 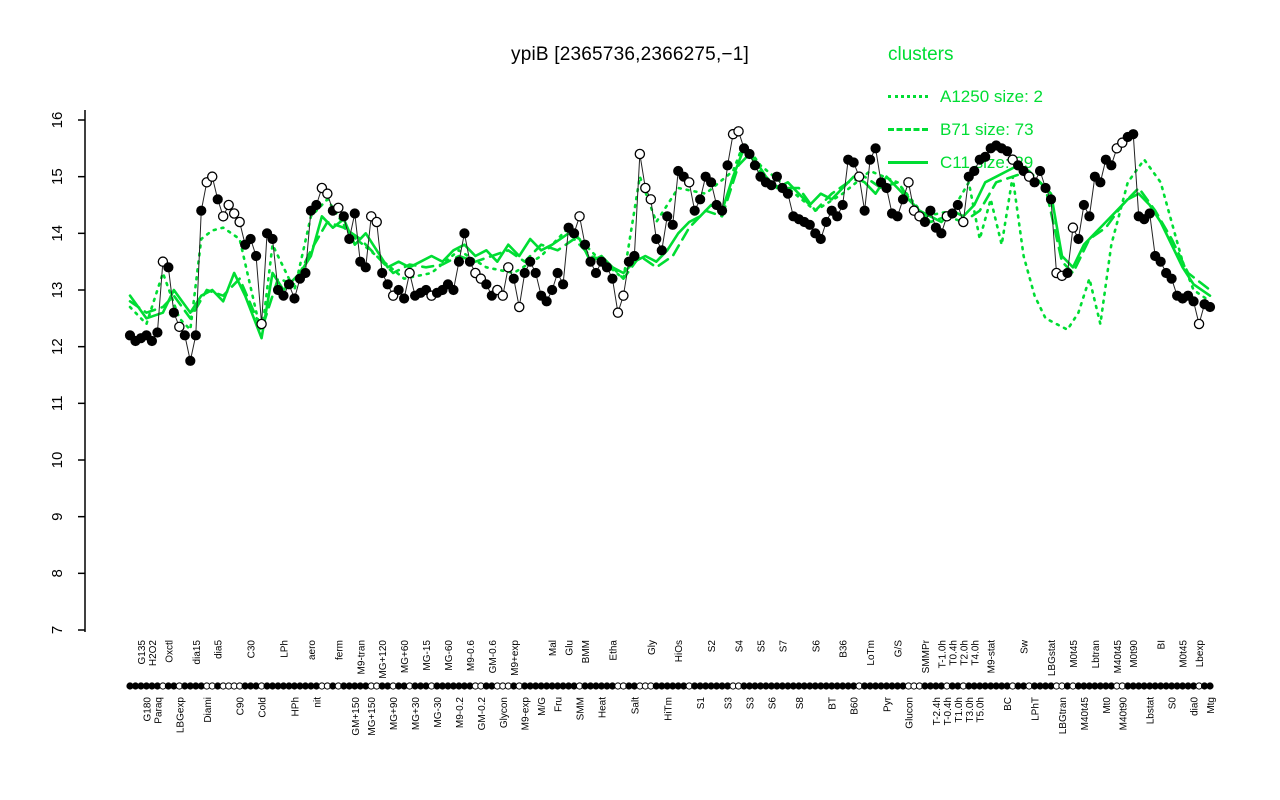 I want to click on x-condition-label: MG-30, so click(x=438, y=712).